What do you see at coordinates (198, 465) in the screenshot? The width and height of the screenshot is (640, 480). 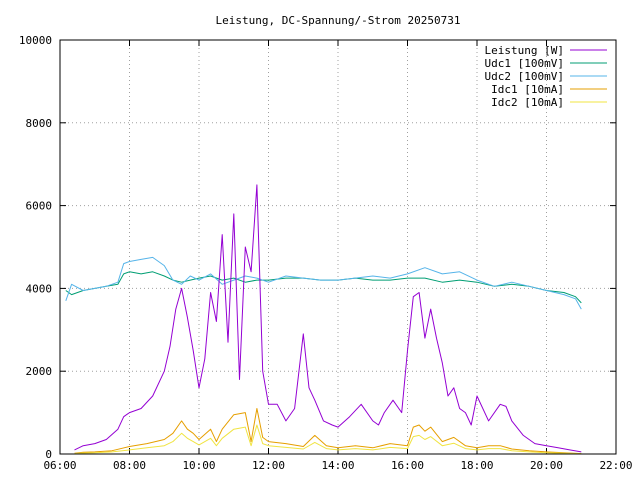 I see `x-tick-label: 10:00` at bounding box center [198, 465].